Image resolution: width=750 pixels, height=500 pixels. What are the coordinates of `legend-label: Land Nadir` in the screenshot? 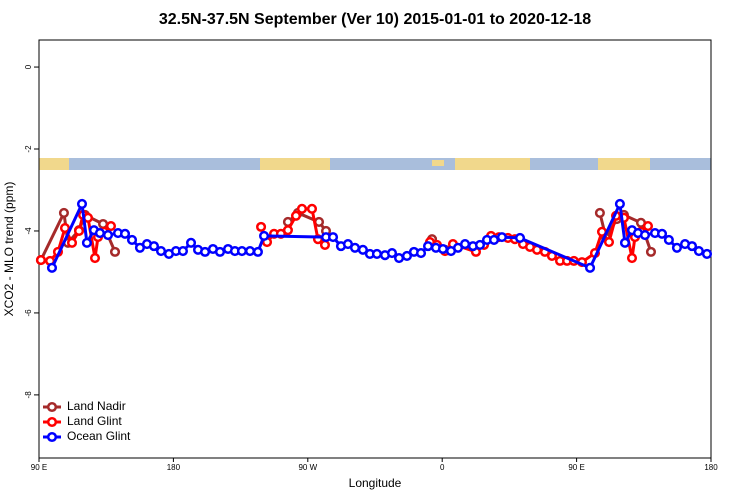 It's located at (96, 406).